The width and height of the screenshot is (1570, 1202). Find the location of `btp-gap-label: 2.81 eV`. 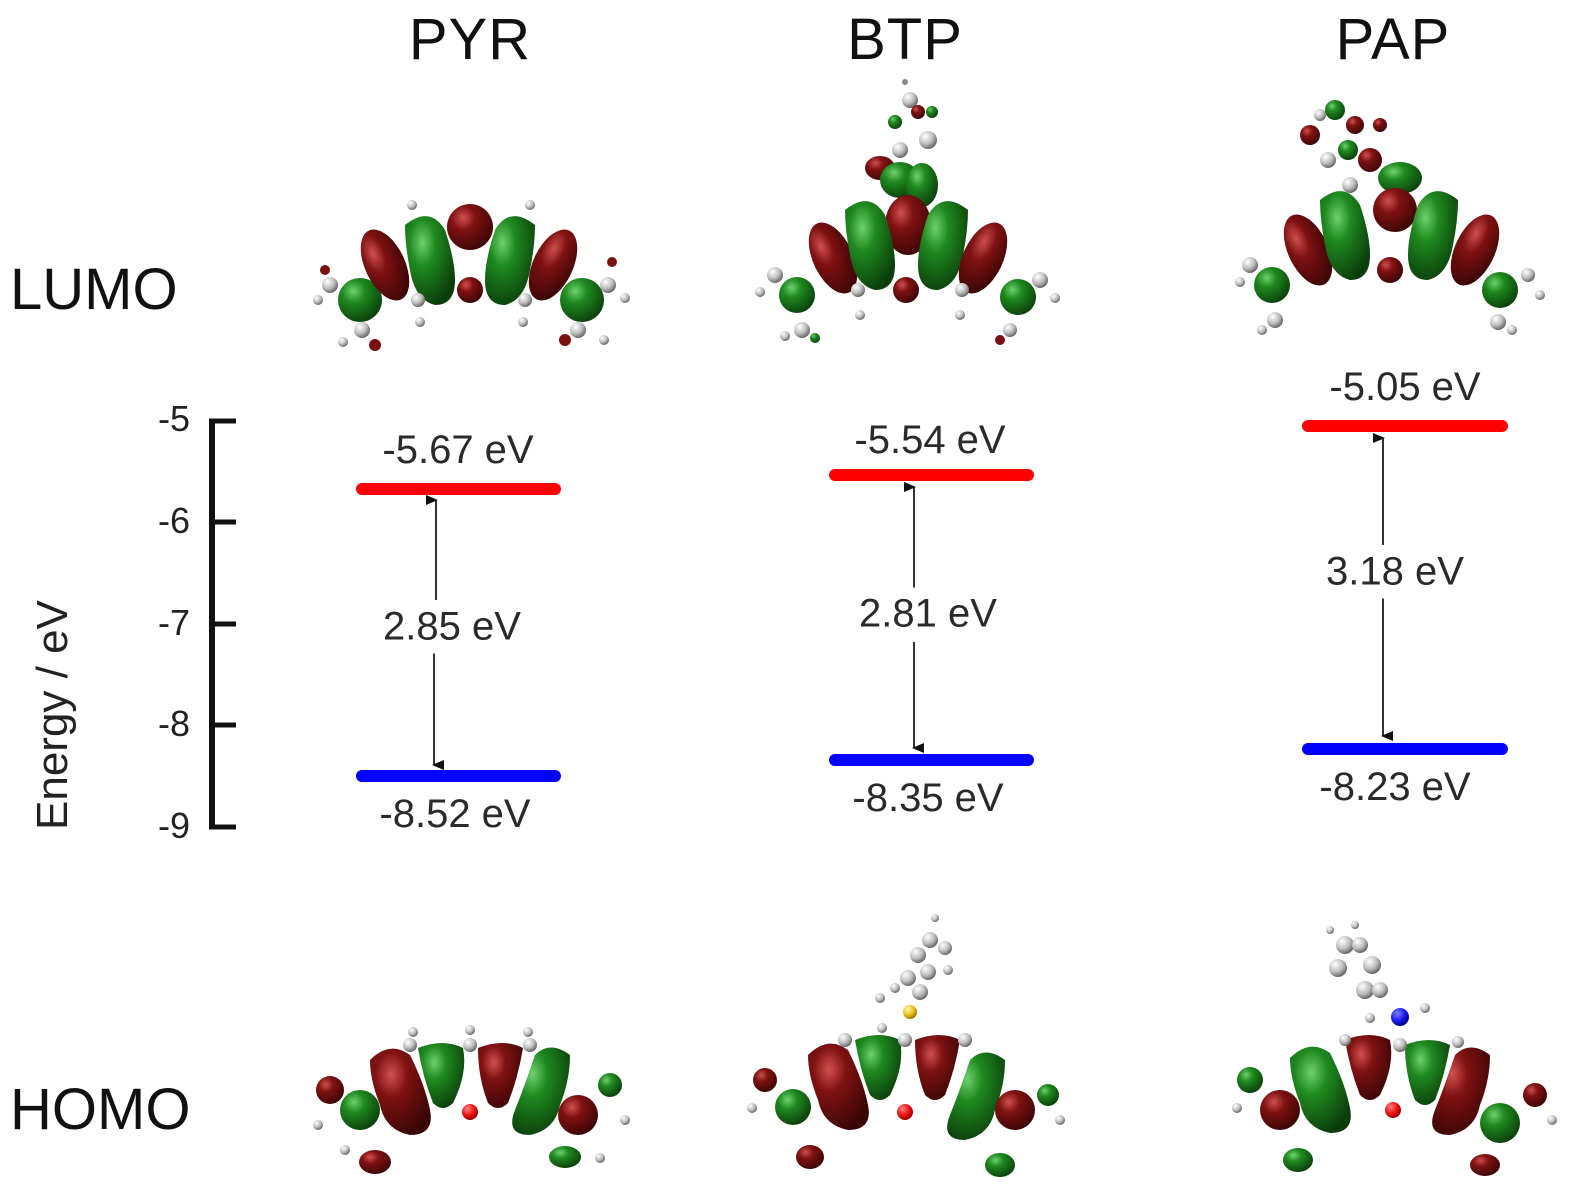

btp-gap-label: 2.81 eV is located at coordinates (928, 614).